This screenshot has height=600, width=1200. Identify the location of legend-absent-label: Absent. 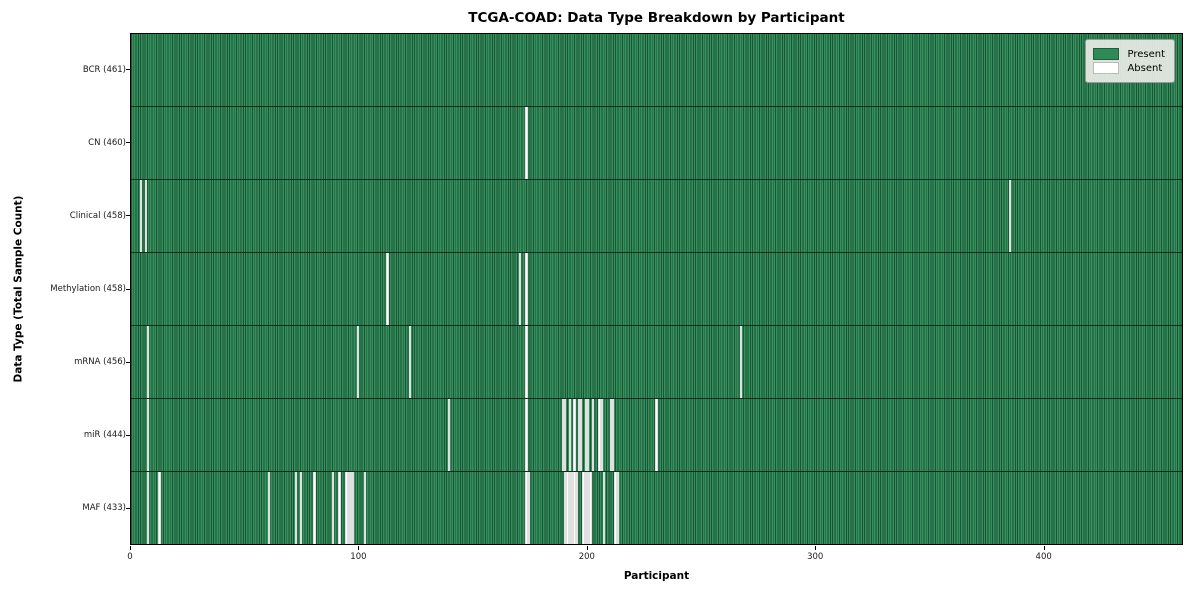
(1145, 68).